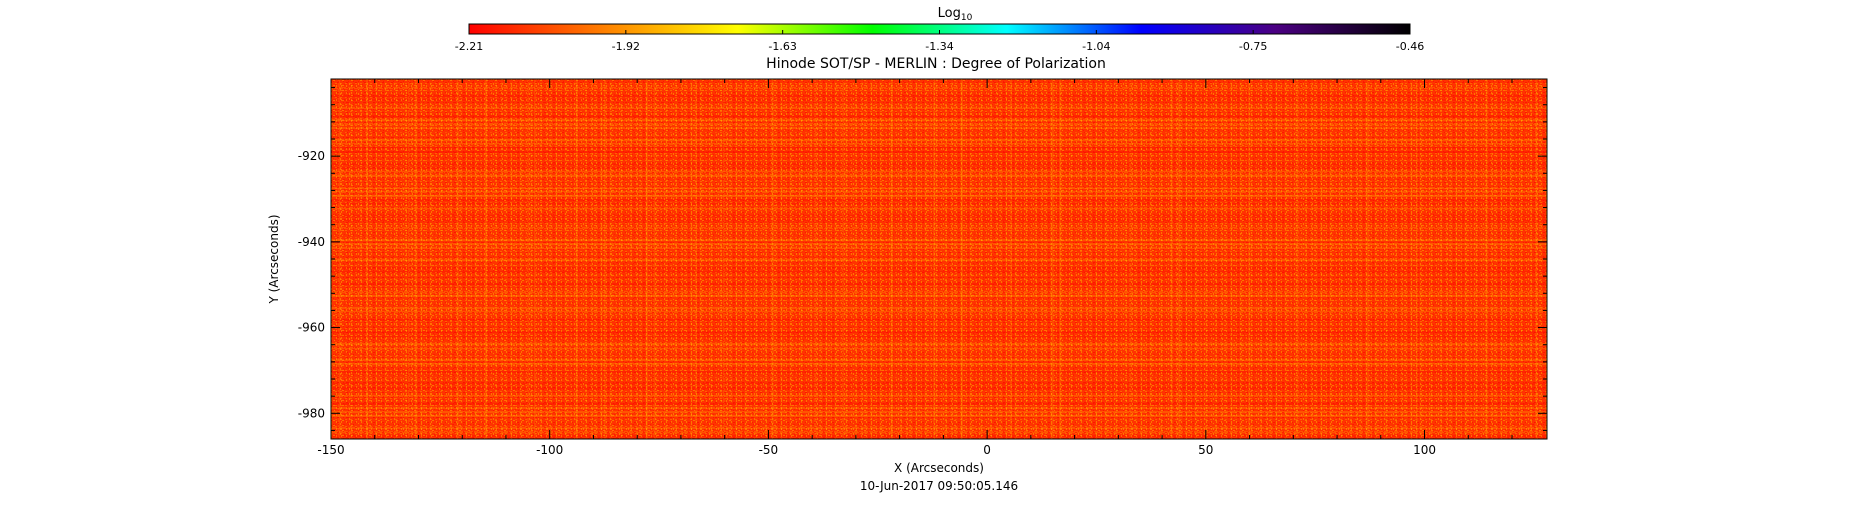 This screenshot has height=512, width=1873. Describe the element at coordinates (967, 18) in the screenshot. I see `colorbar-label-subscript: 10` at that location.